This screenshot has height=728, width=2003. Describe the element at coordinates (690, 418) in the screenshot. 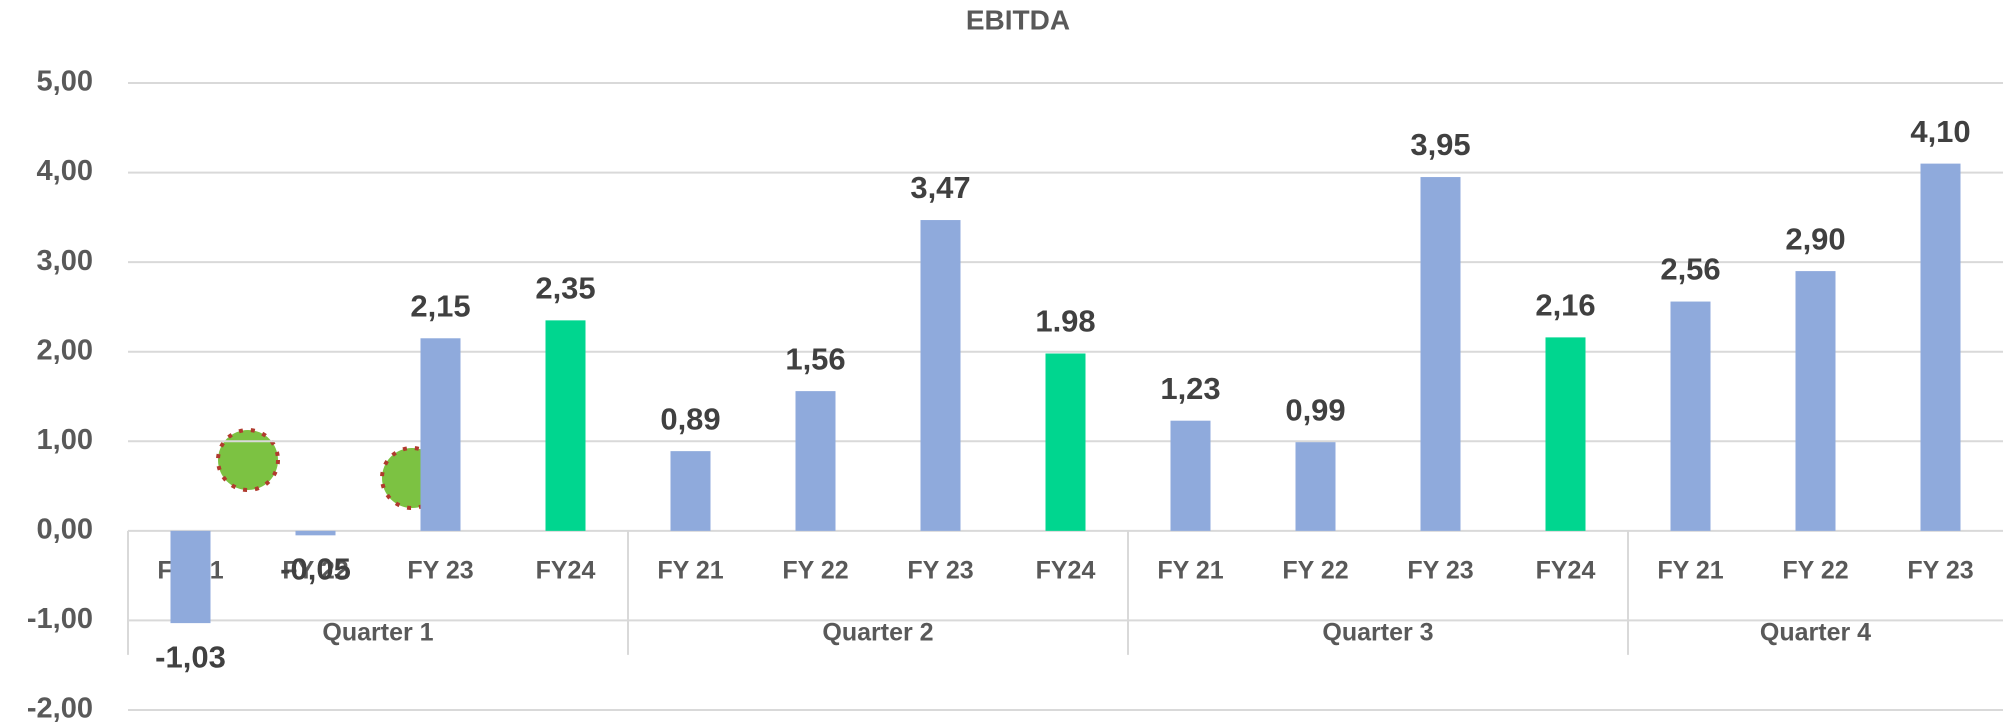

I see `data-label: 0,89` at that location.